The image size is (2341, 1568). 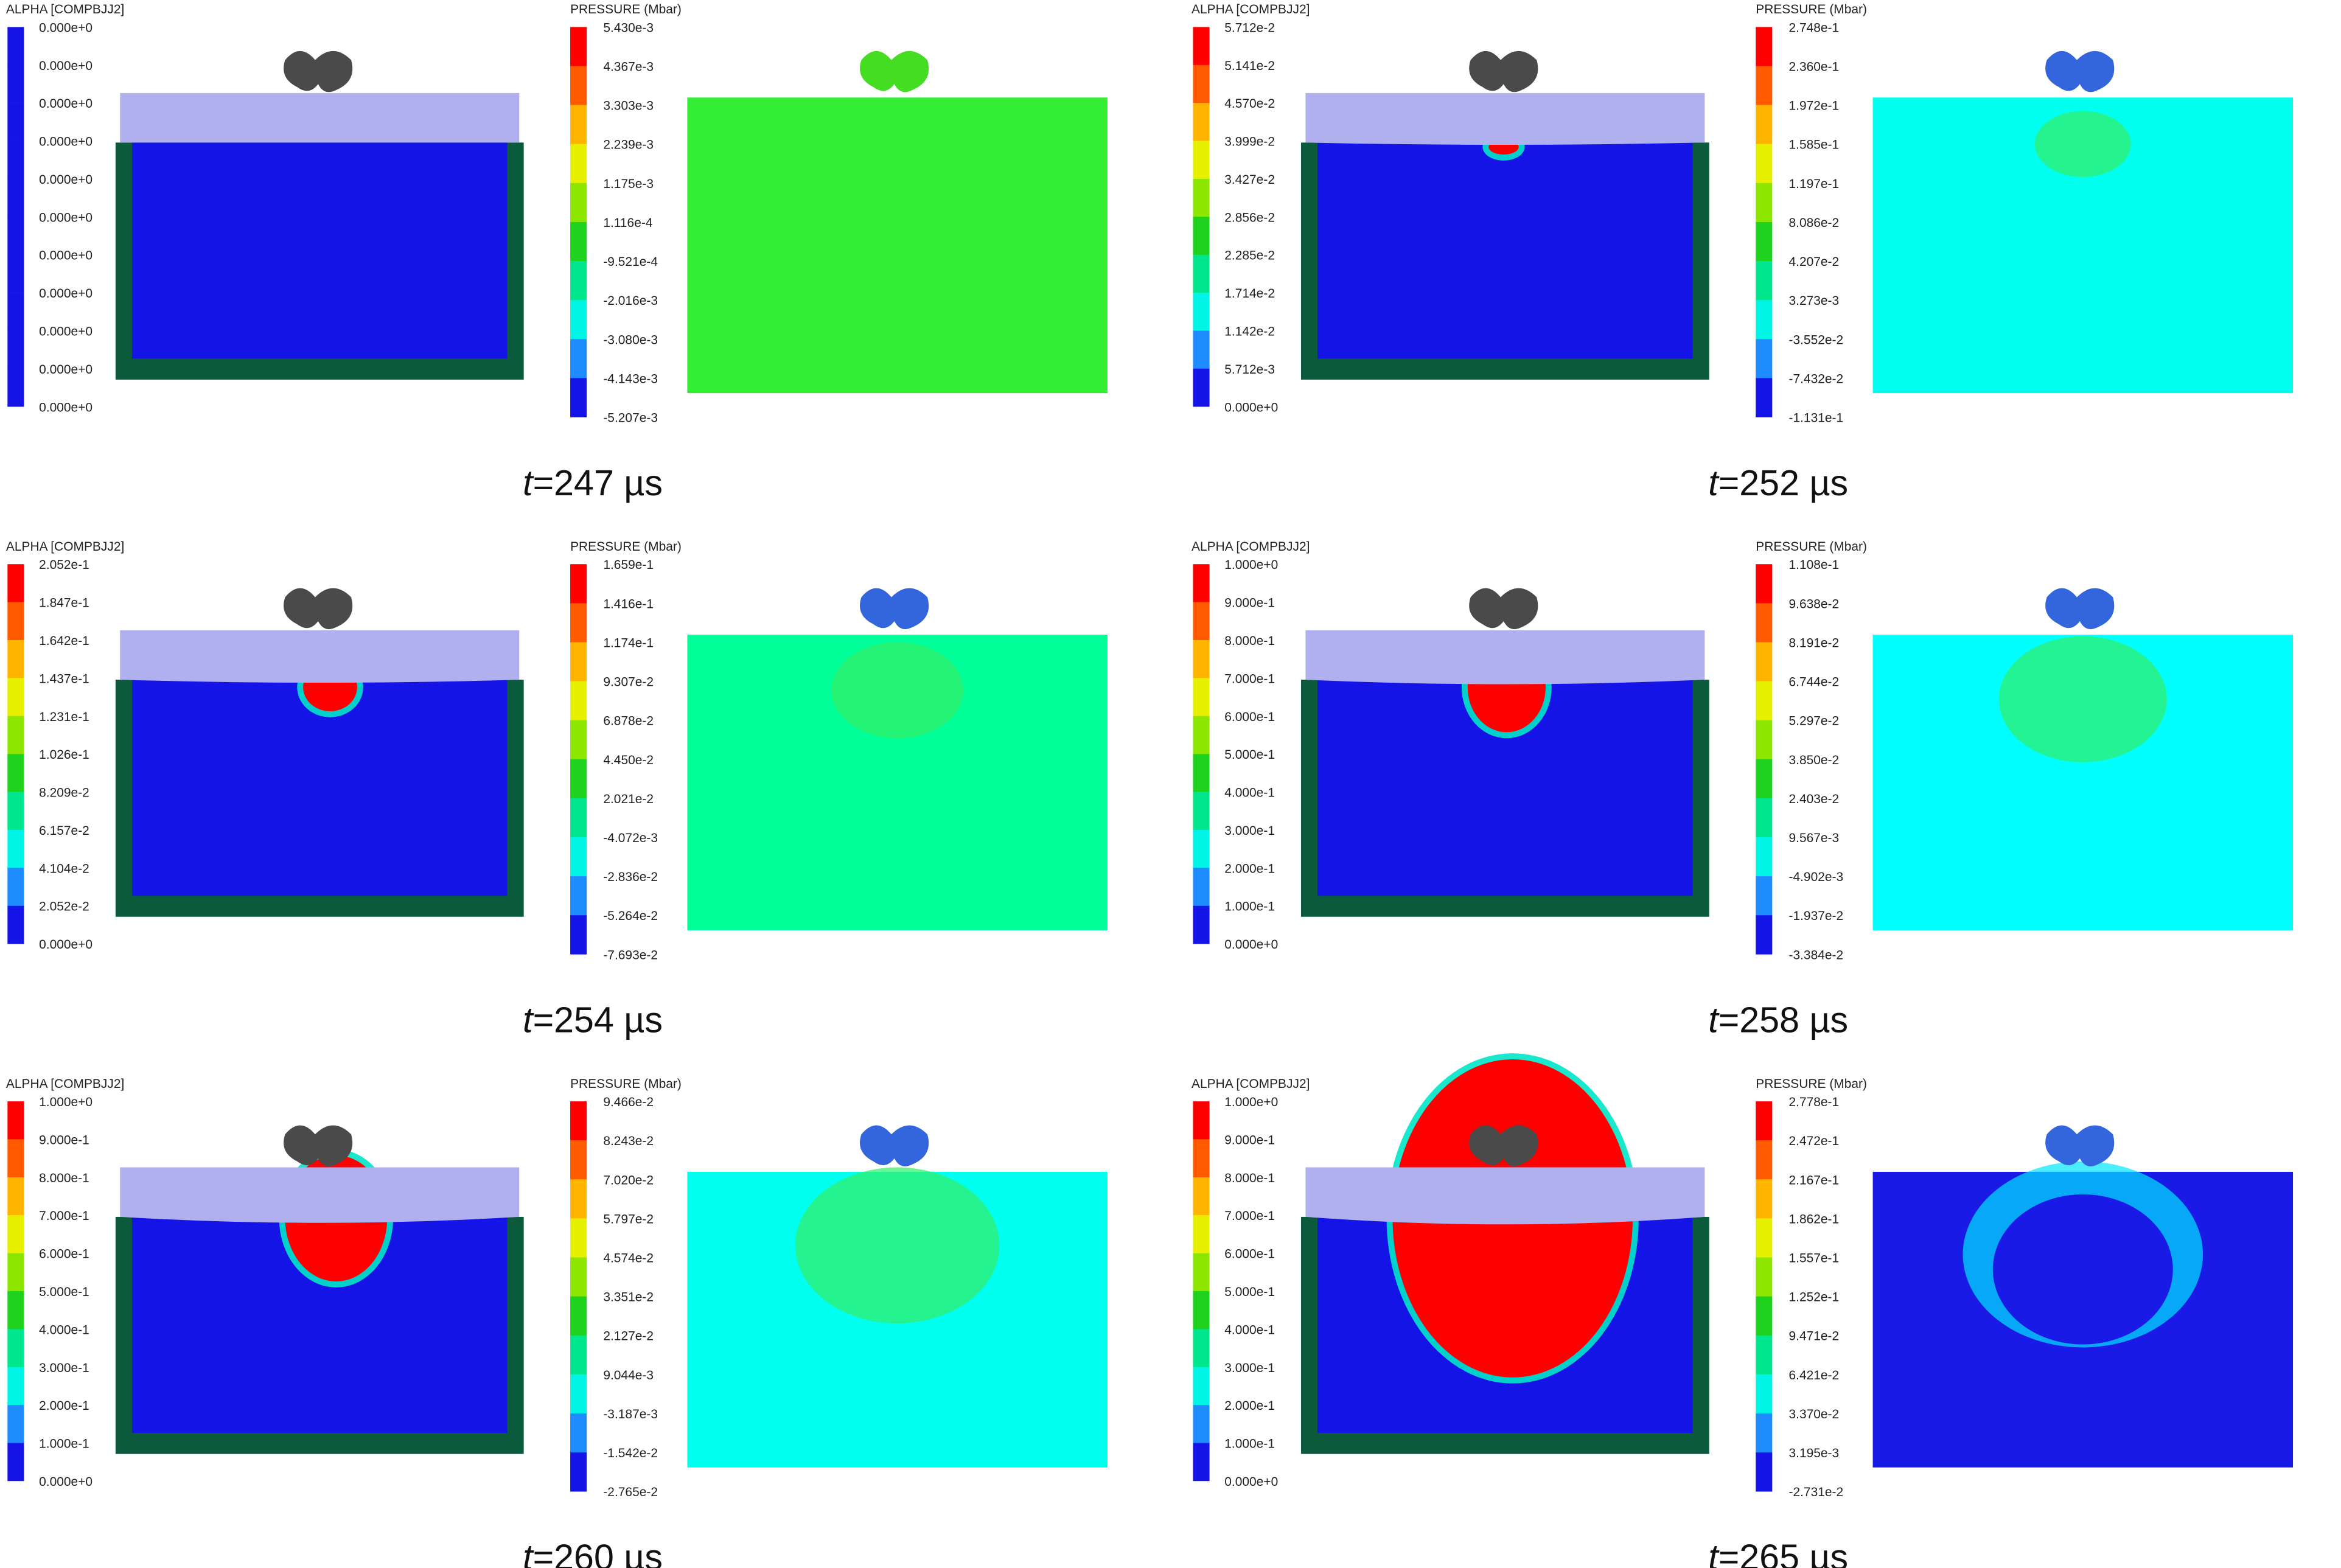 What do you see at coordinates (628, 643) in the screenshot?
I see `legend-label: 1.174e-1` at bounding box center [628, 643].